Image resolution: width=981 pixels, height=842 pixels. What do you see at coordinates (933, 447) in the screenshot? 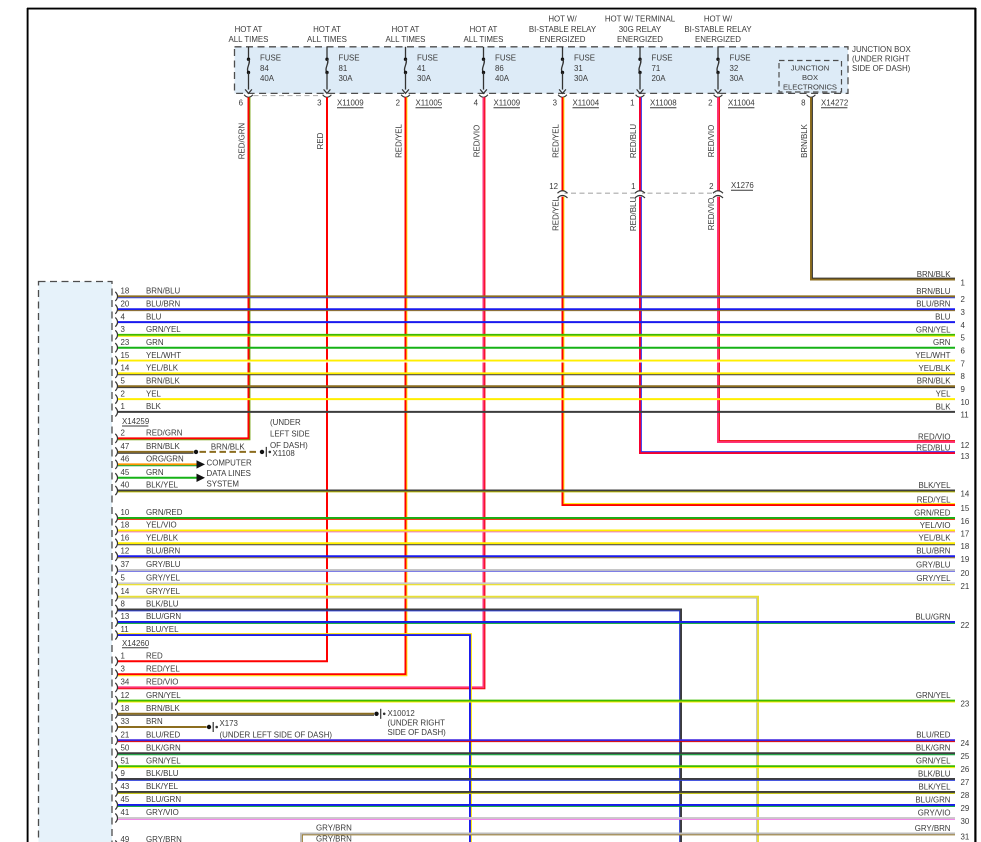
I see `svg-text: RED/BLU` at bounding box center [933, 447].